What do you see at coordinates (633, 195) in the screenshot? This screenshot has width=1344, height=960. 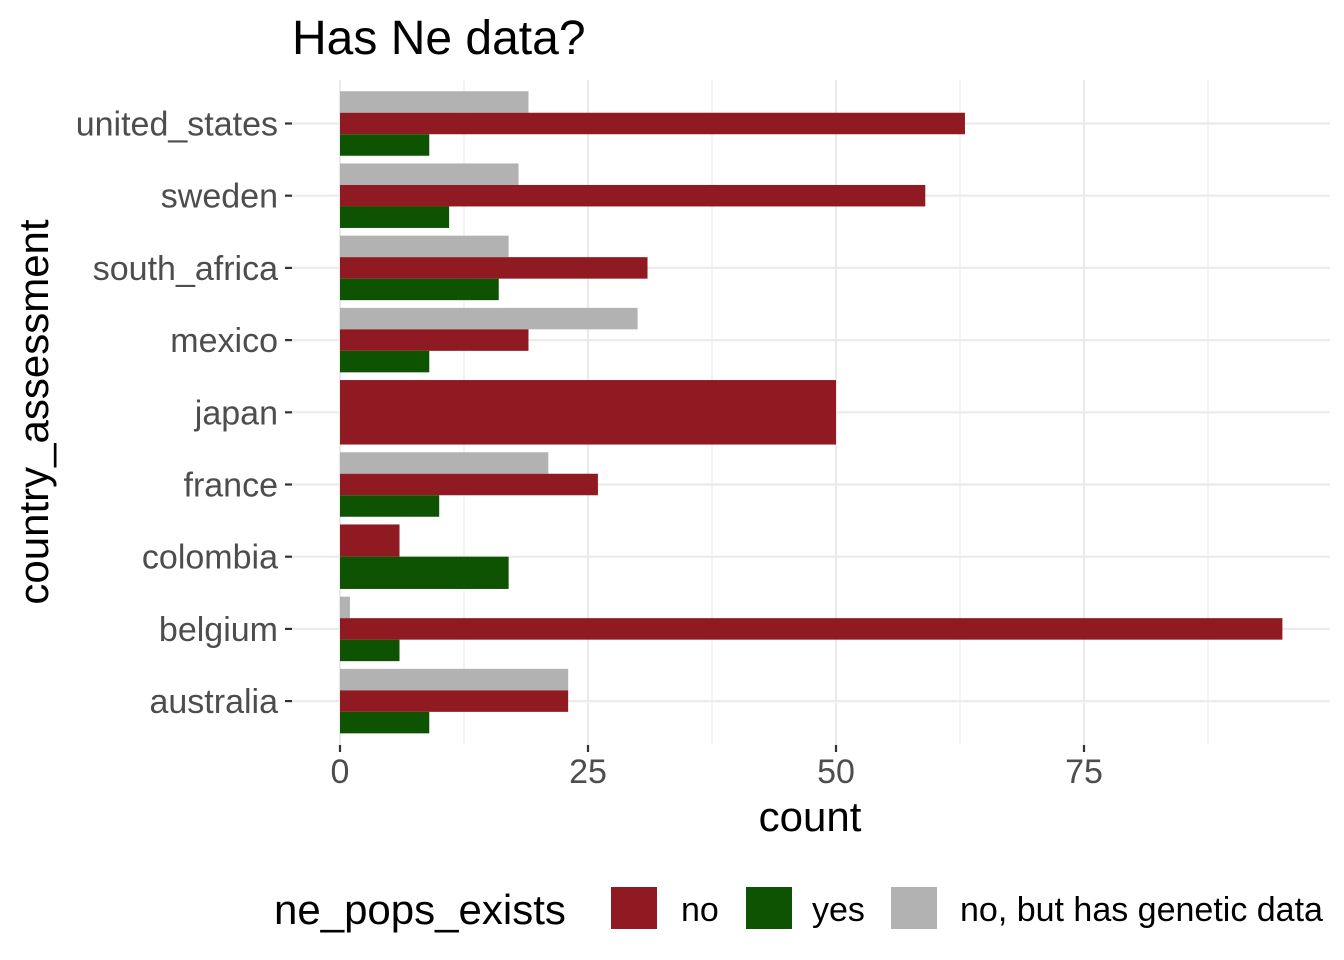 I see `bar-sweden-no` at bounding box center [633, 195].